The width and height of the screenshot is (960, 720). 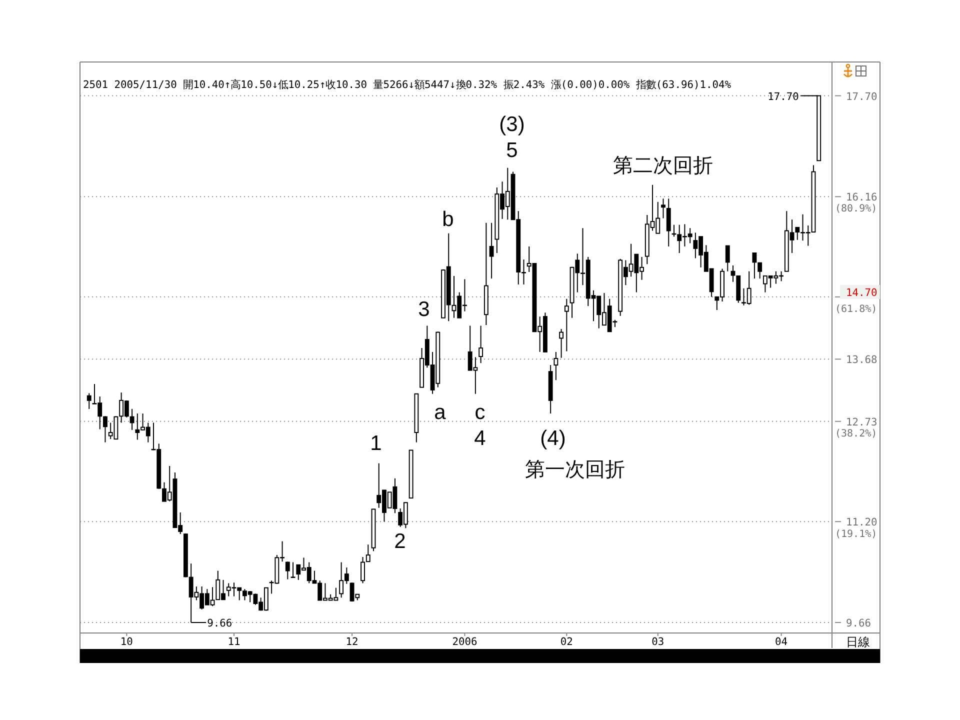 What do you see at coordinates (658, 642) in the screenshot?
I see `x-tick-label: 03` at bounding box center [658, 642].